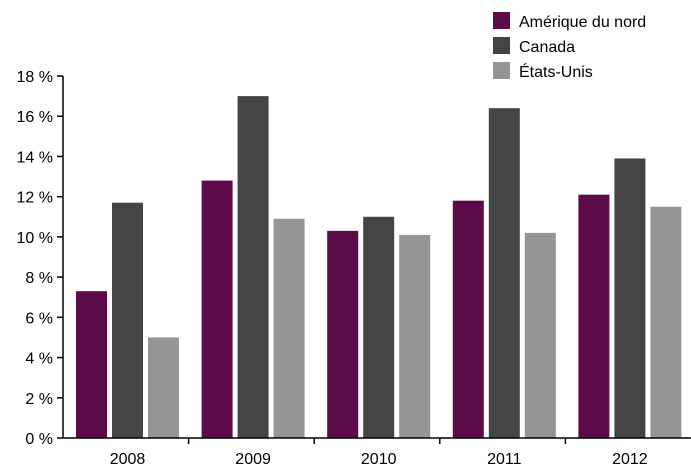  I want to click on y-tick-label: 16 %, so click(35, 117).